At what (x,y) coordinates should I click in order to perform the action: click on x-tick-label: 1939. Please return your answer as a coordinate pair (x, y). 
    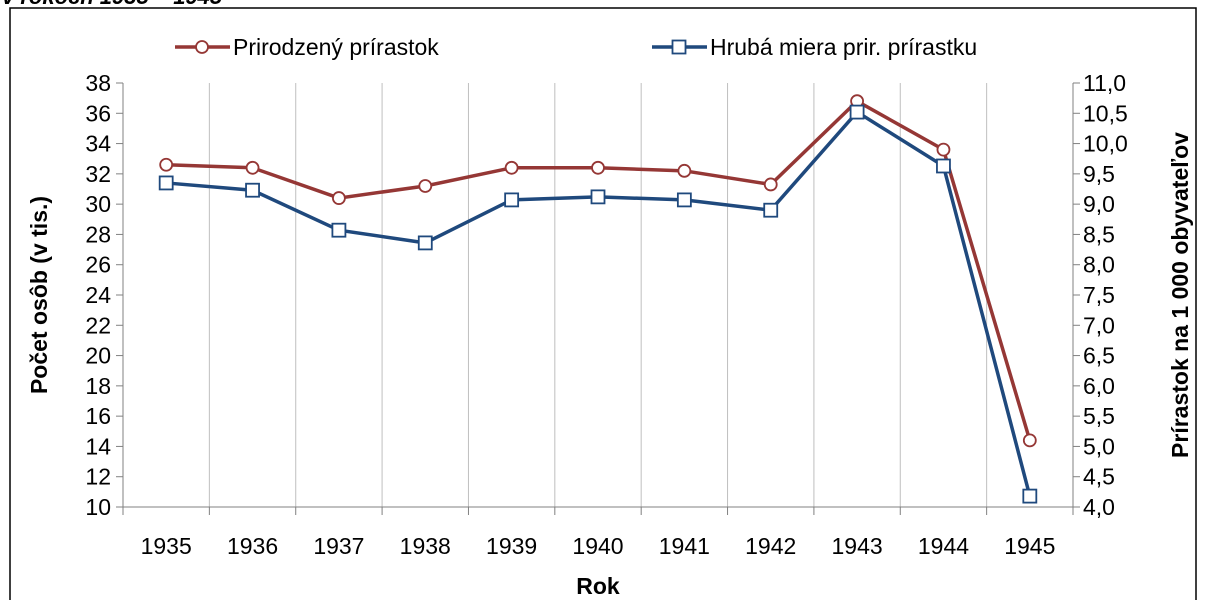
    Looking at the image, I should click on (511, 546).